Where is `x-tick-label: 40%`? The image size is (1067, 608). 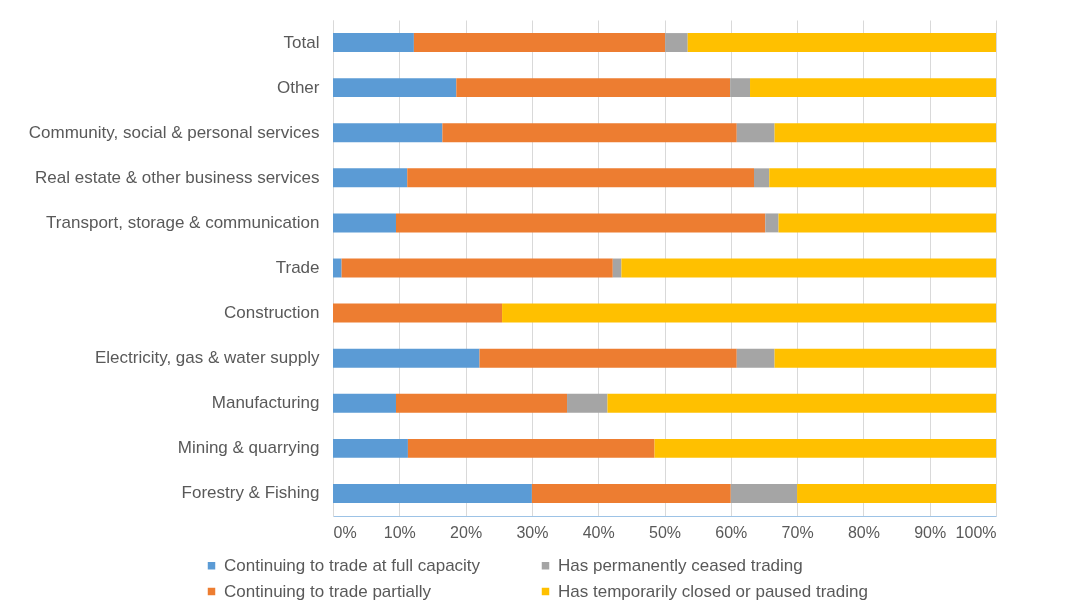
x-tick-label: 40% is located at coordinates (598, 532).